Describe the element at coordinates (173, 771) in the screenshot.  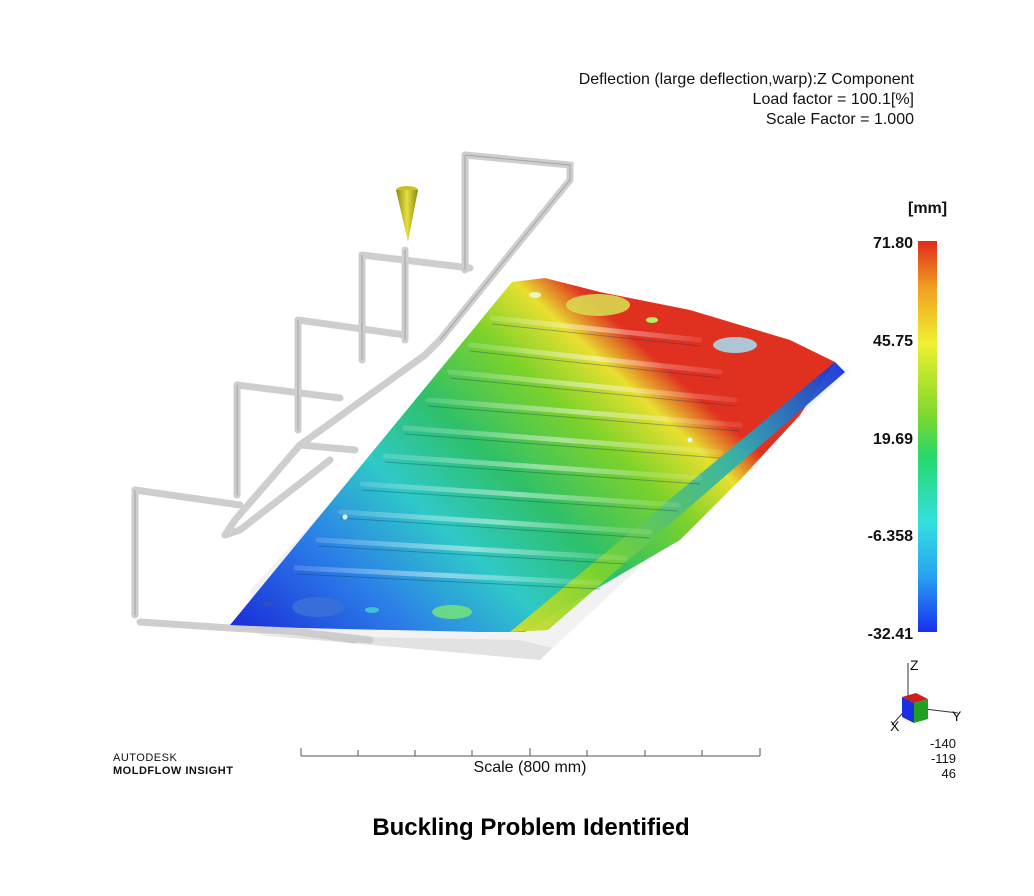
I see `brand-line-2: MOLDFLOW INSIGHT` at that location.